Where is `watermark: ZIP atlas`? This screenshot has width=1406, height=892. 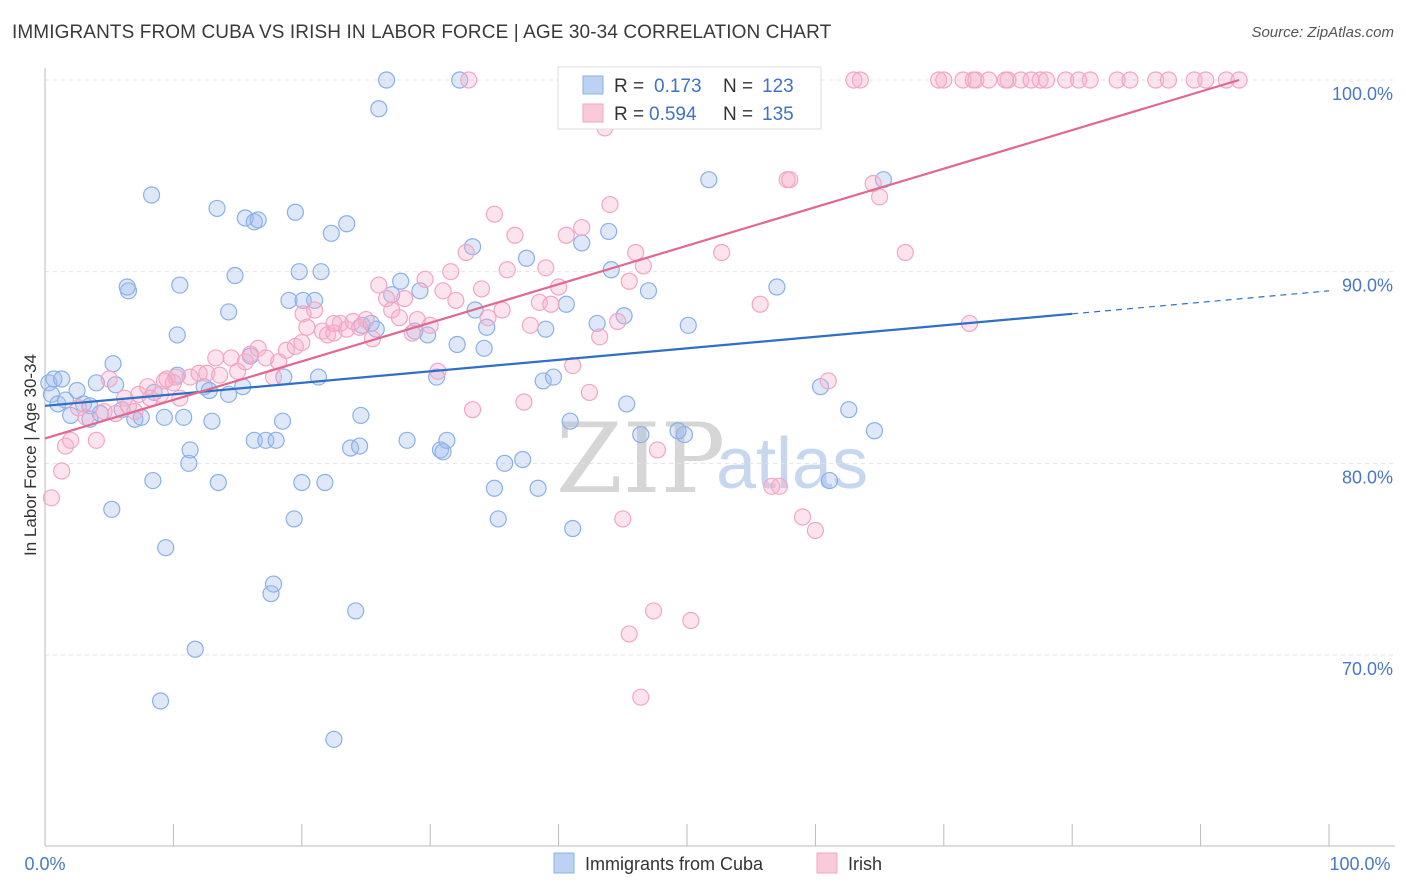 watermark: ZIP atlas is located at coordinates (712, 459).